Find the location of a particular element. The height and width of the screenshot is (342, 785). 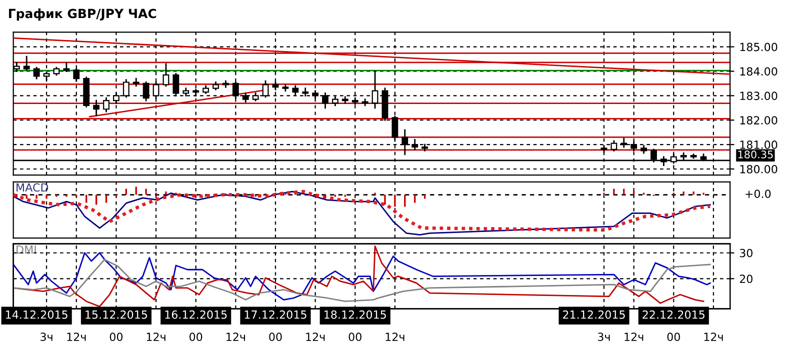

chart-title: DMI is located at coordinates (26, 249).